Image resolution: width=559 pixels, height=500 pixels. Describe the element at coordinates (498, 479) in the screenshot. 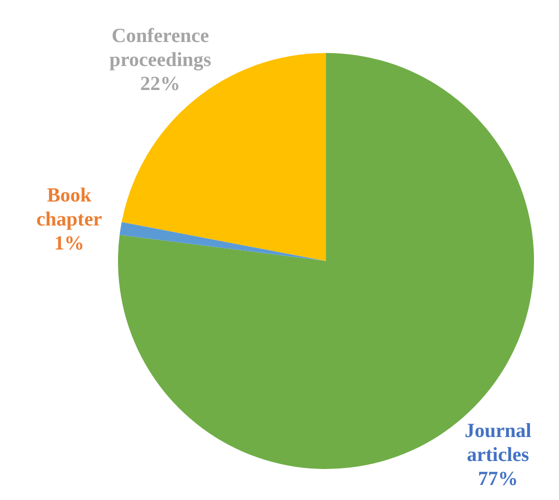

I see `data-label: 77%` at that location.